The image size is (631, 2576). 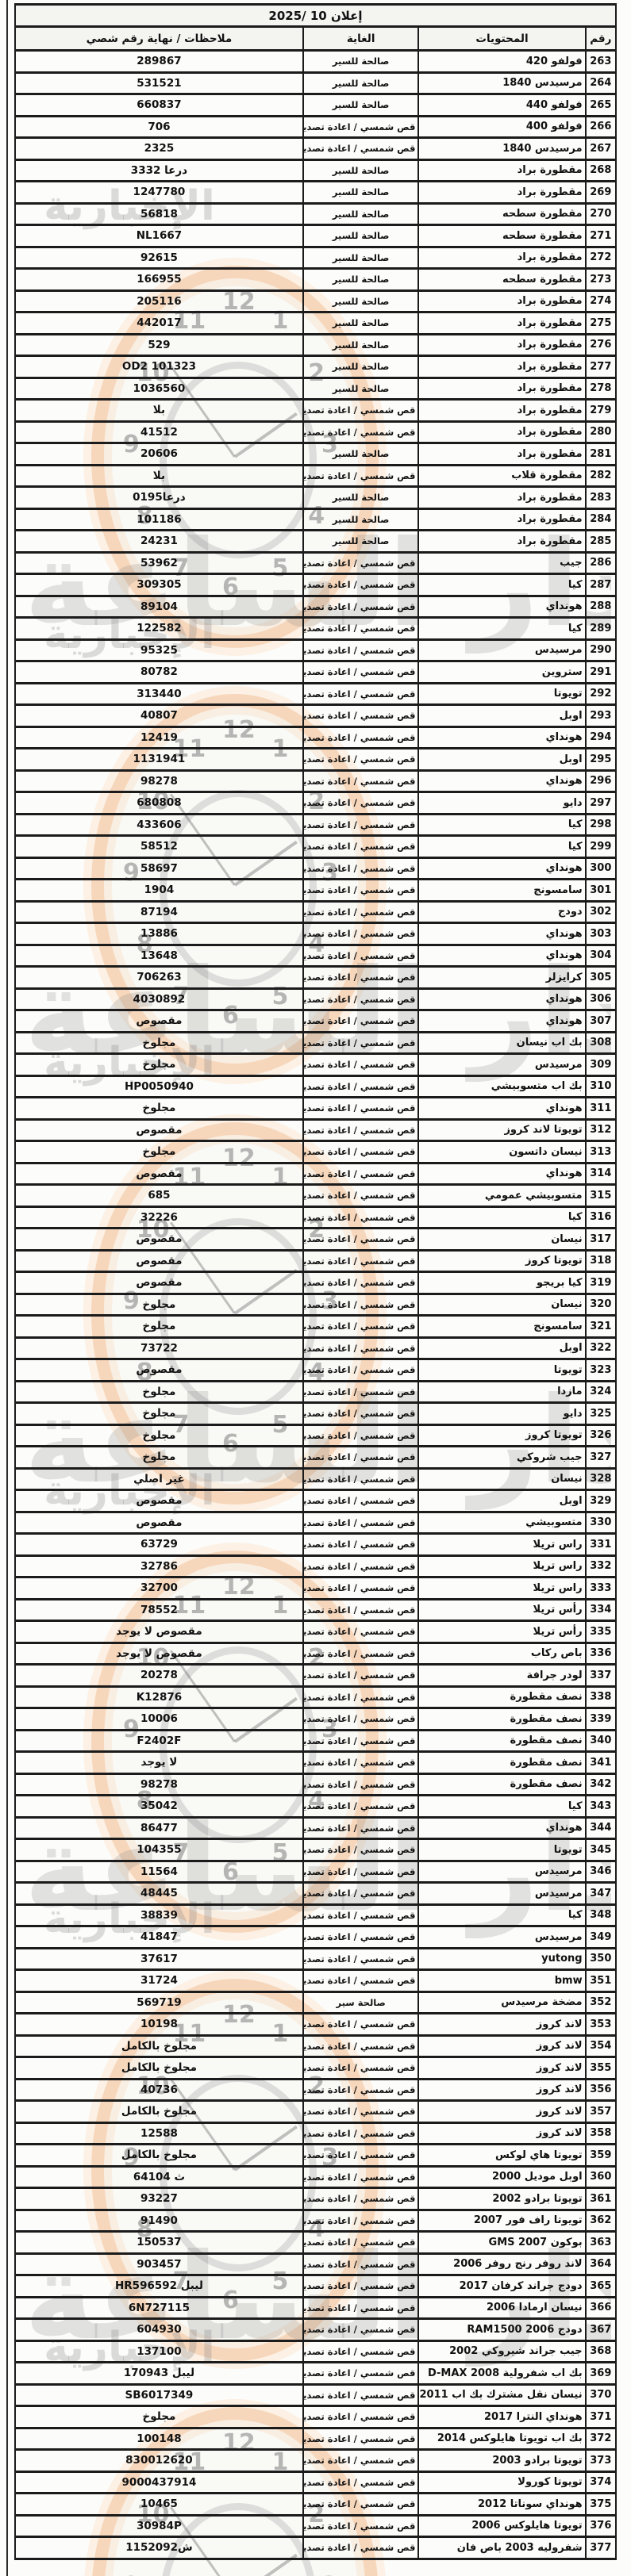 What do you see at coordinates (502, 2220) in the screenshot?
I see `cell-contents: تويوتا راف فور 2007` at bounding box center [502, 2220].